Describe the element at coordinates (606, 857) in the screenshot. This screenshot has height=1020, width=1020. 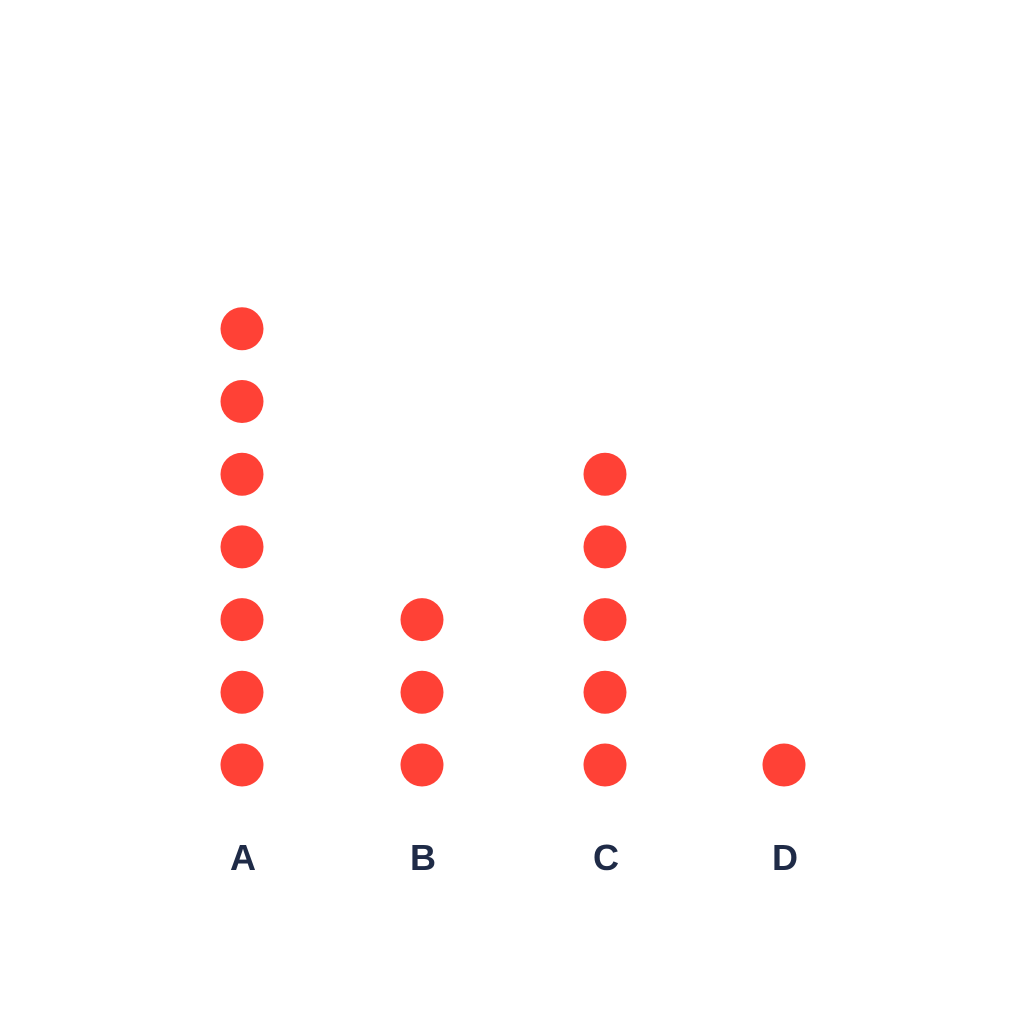
I see `category-label-c: C` at that location.